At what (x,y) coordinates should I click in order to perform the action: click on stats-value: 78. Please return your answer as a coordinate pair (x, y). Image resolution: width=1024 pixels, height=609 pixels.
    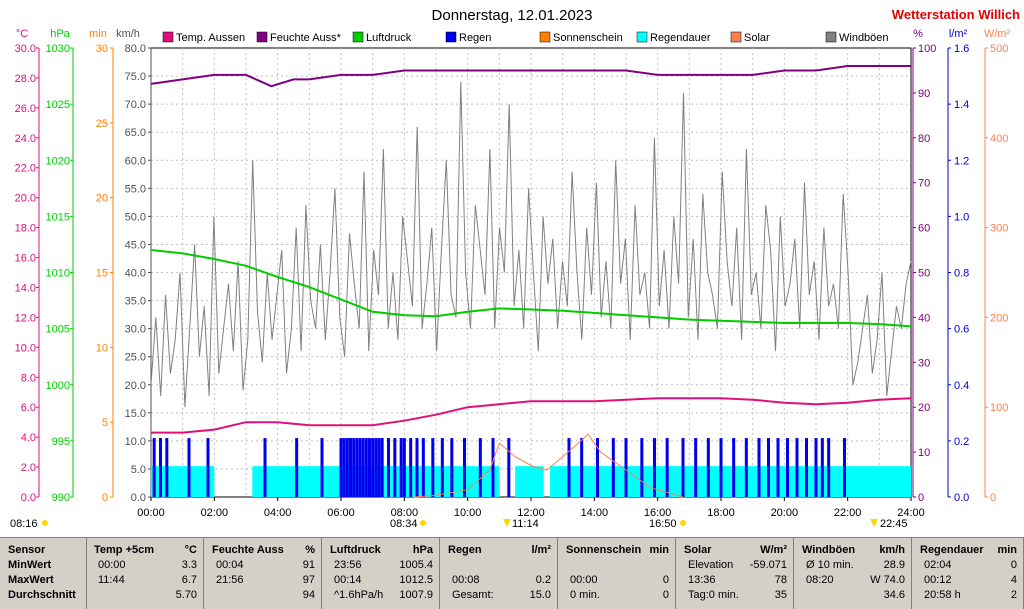
    Looking at the image, I should click on (780, 580).